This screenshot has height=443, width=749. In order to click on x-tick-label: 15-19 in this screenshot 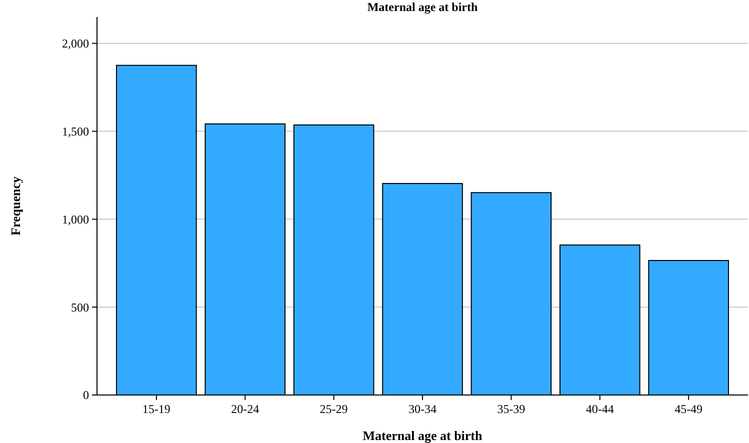, I will do `click(156, 409)`.